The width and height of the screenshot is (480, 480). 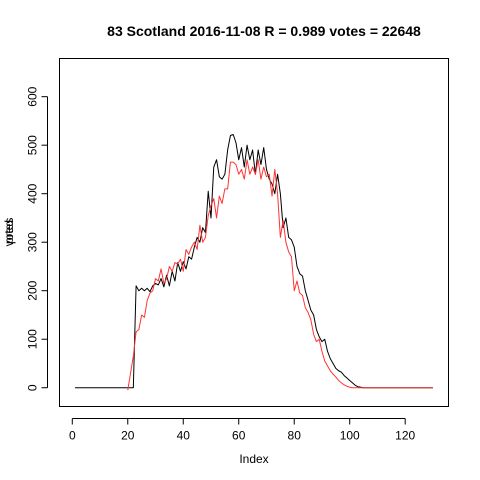 I want to click on y-tick-label: 500, so click(x=33, y=145).